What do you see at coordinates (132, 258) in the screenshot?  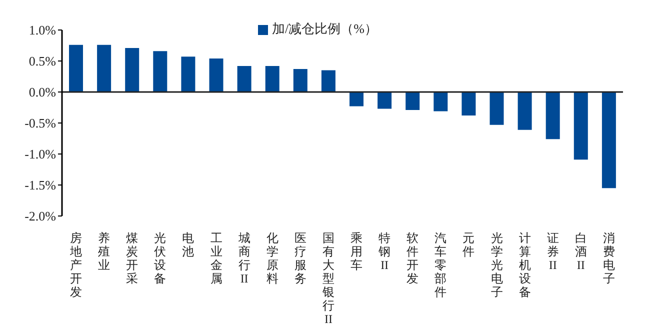 I see `x-tick-label: 煤炭开采` at bounding box center [132, 258].